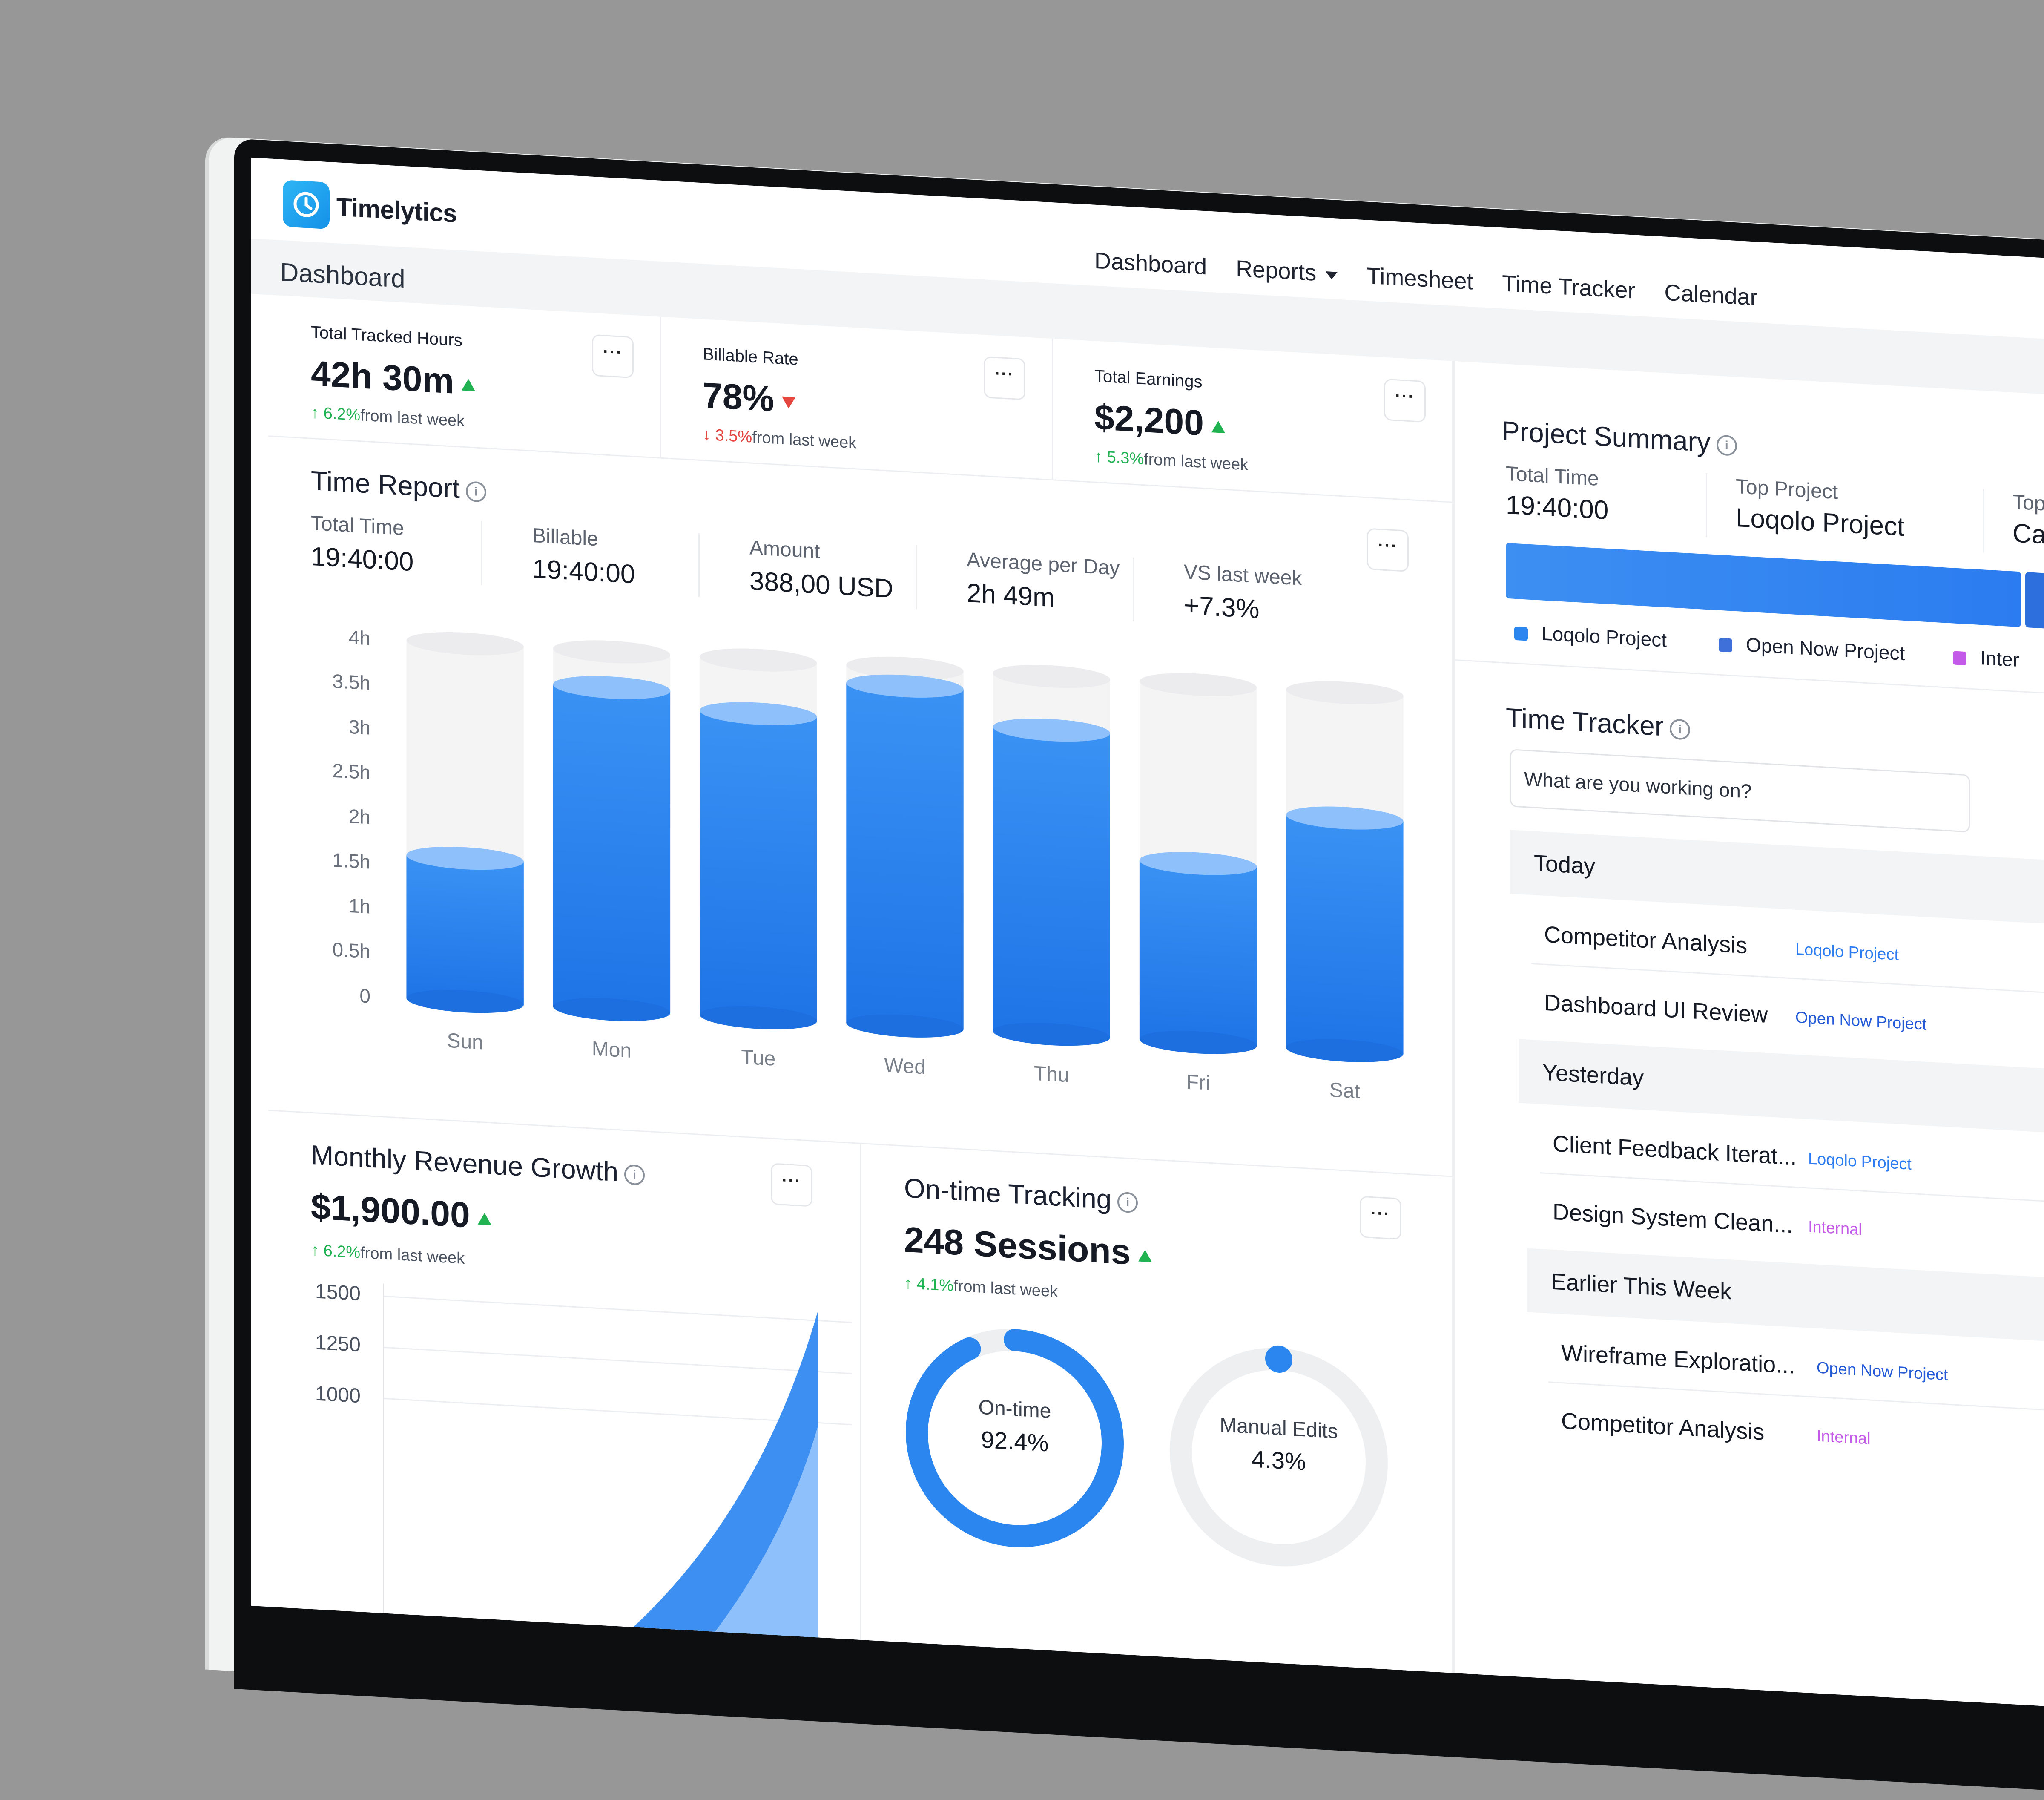  I want to click on x-tick-label: Tue, so click(758, 1058).